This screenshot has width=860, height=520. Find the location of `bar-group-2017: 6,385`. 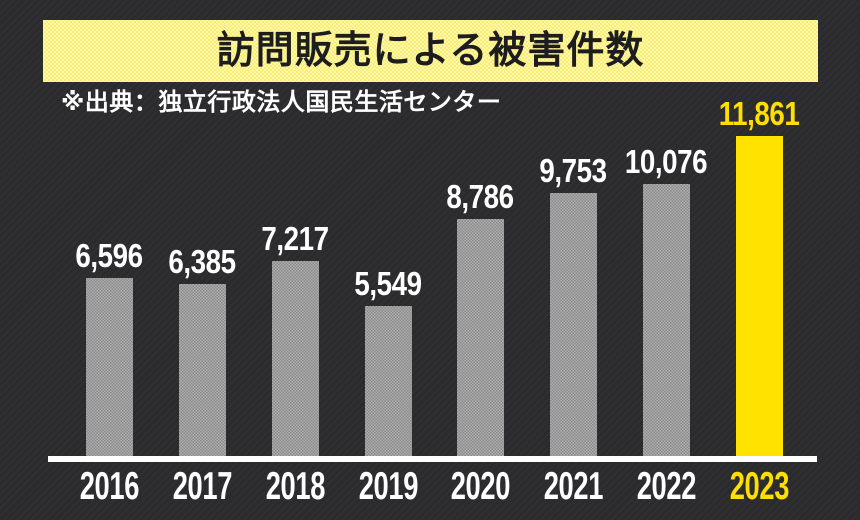

bar-group-2017: 6,385 is located at coordinates (202, 350).